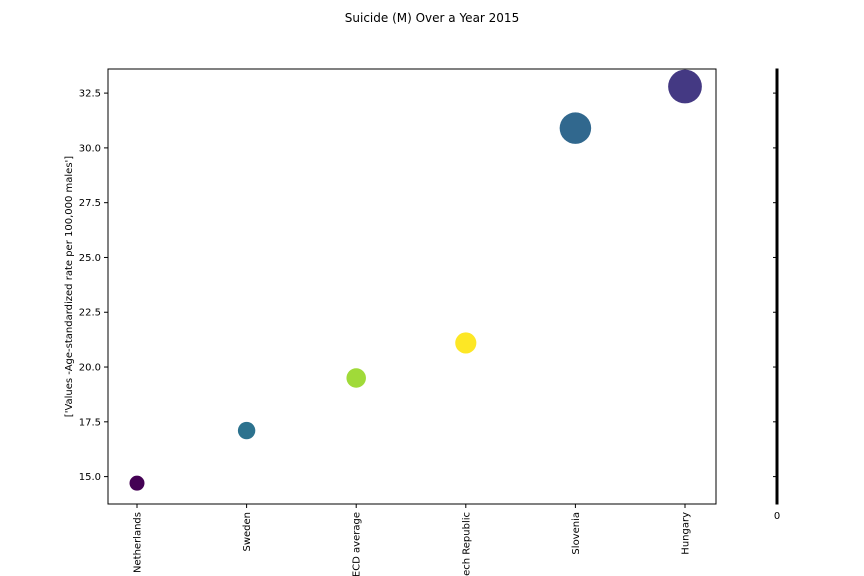 This screenshot has width=864, height=576. I want to click on y-tick-label: 17.5, so click(90, 422).